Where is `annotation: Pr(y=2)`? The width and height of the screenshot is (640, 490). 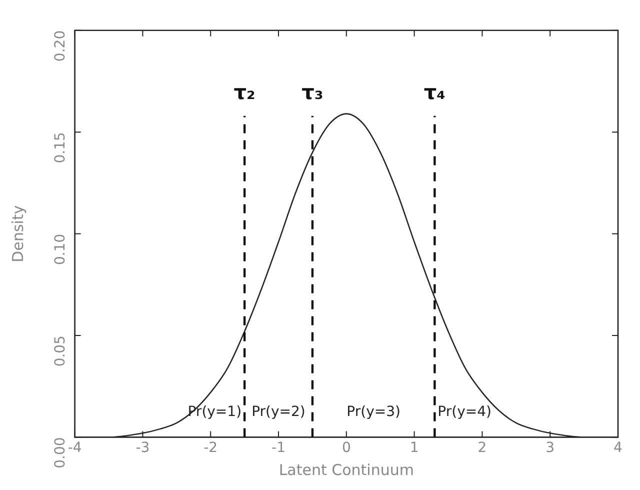 annotation: Pr(y=2) is located at coordinates (279, 412).